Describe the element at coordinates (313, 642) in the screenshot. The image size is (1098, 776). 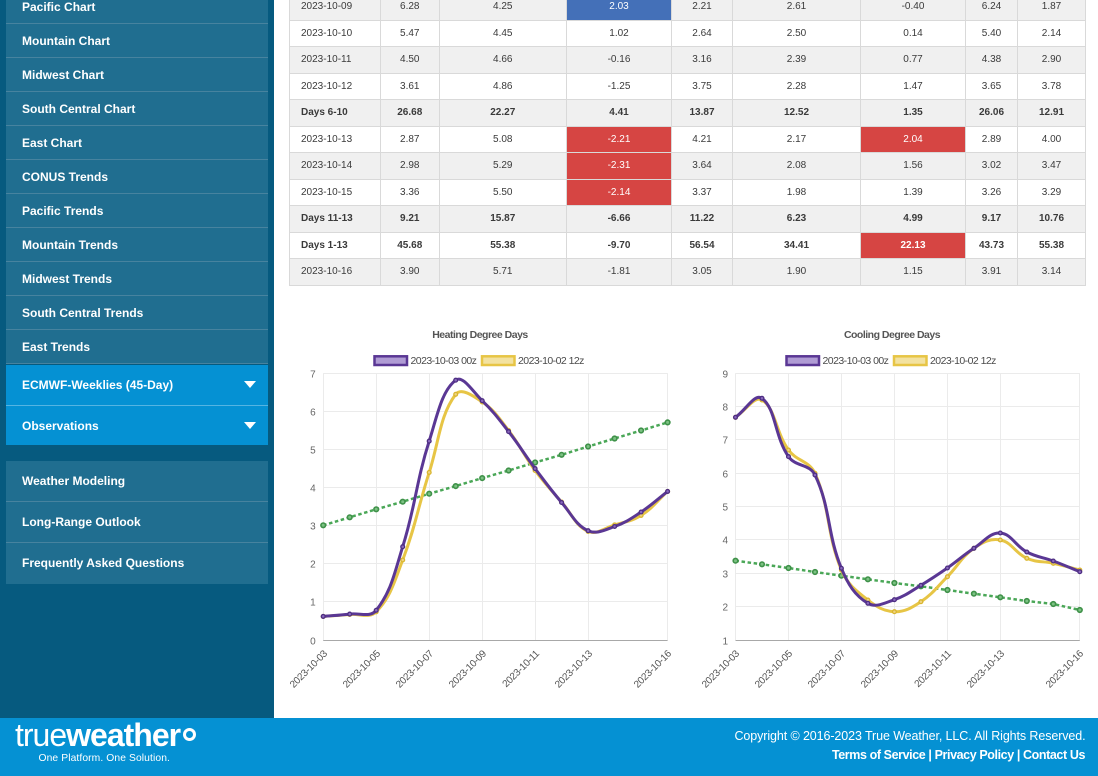
I see `svg-text: 0` at that location.